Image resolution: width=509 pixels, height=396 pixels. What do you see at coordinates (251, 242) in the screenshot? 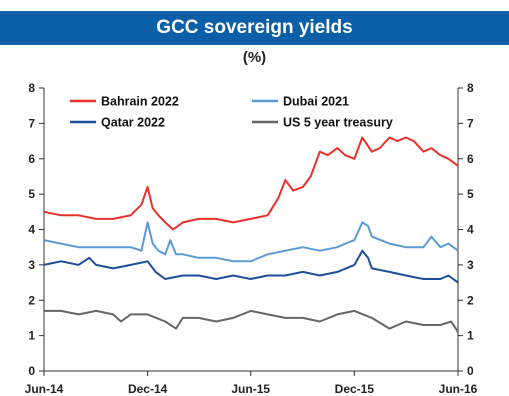
I see `series-line-dubai-2021` at bounding box center [251, 242].